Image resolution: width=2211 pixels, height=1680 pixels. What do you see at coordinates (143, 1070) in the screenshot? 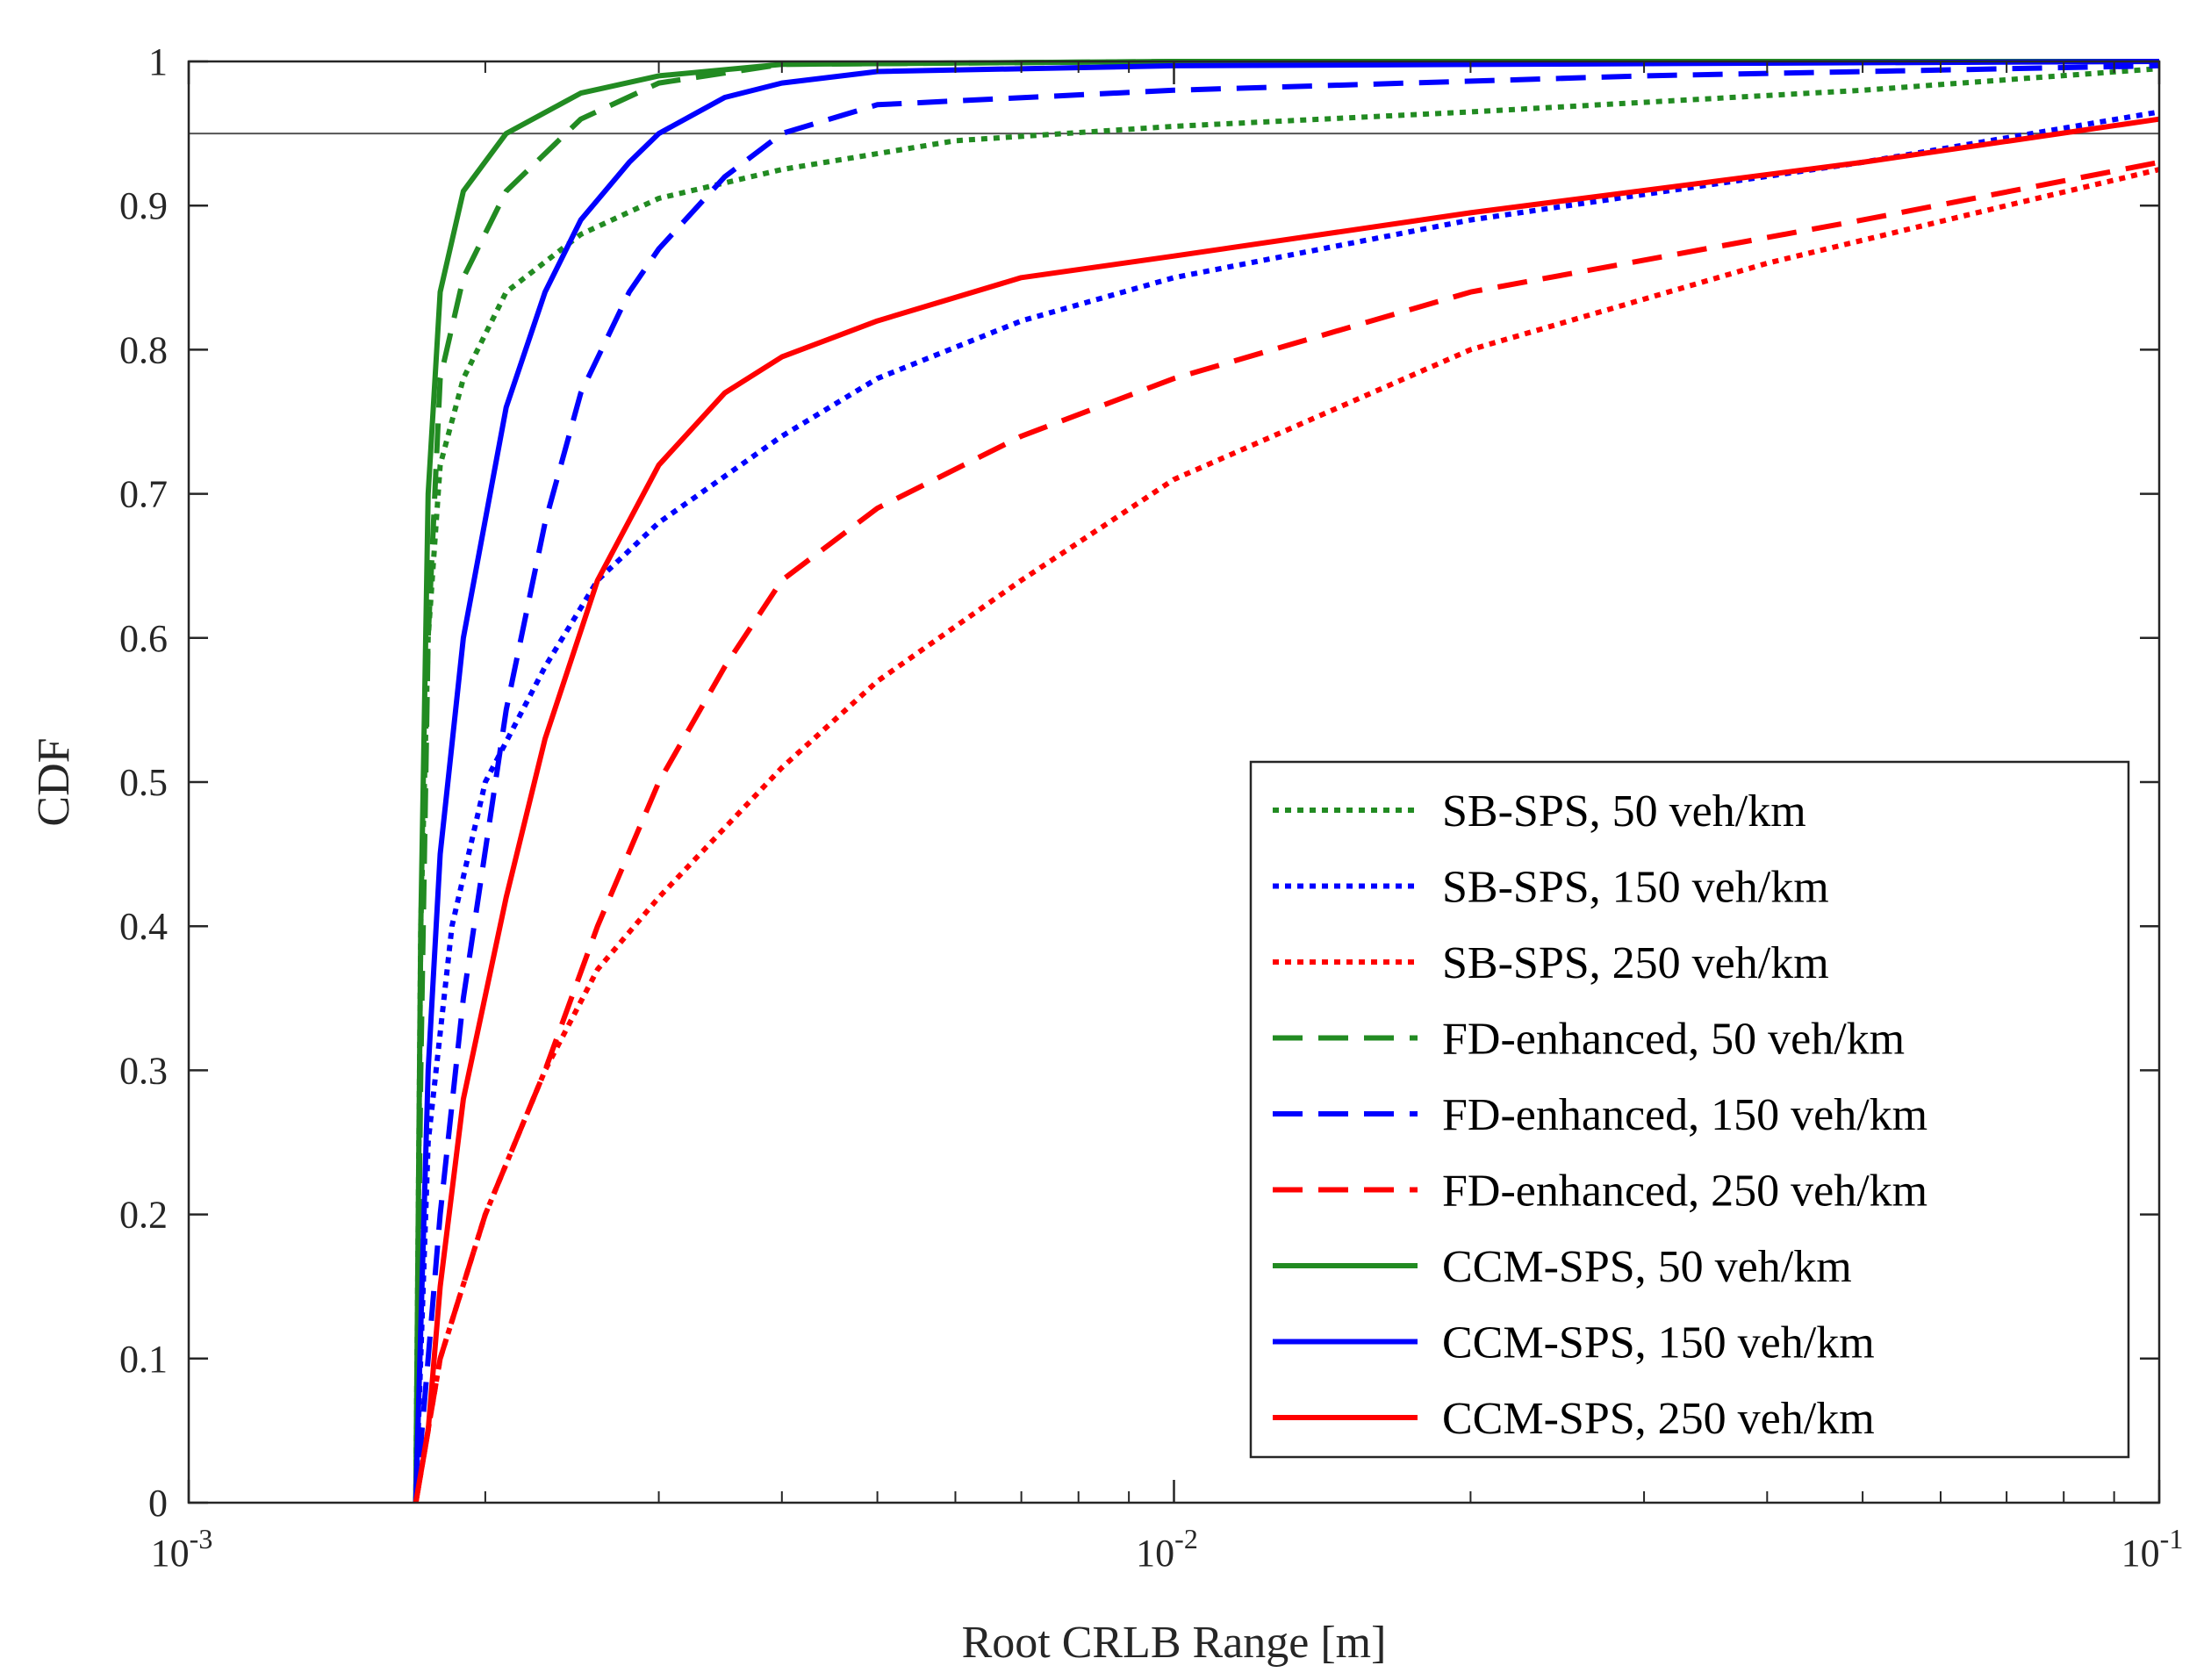
I see `y-tick-label: 0.3` at bounding box center [143, 1070].